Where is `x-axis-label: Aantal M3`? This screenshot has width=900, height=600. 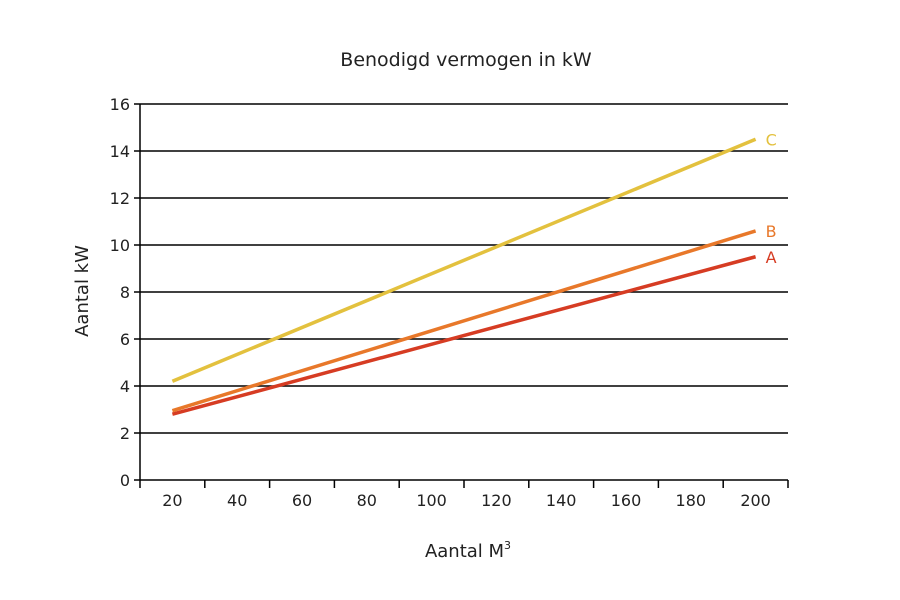
x-axis-label: Aantal M3 is located at coordinates (468, 550).